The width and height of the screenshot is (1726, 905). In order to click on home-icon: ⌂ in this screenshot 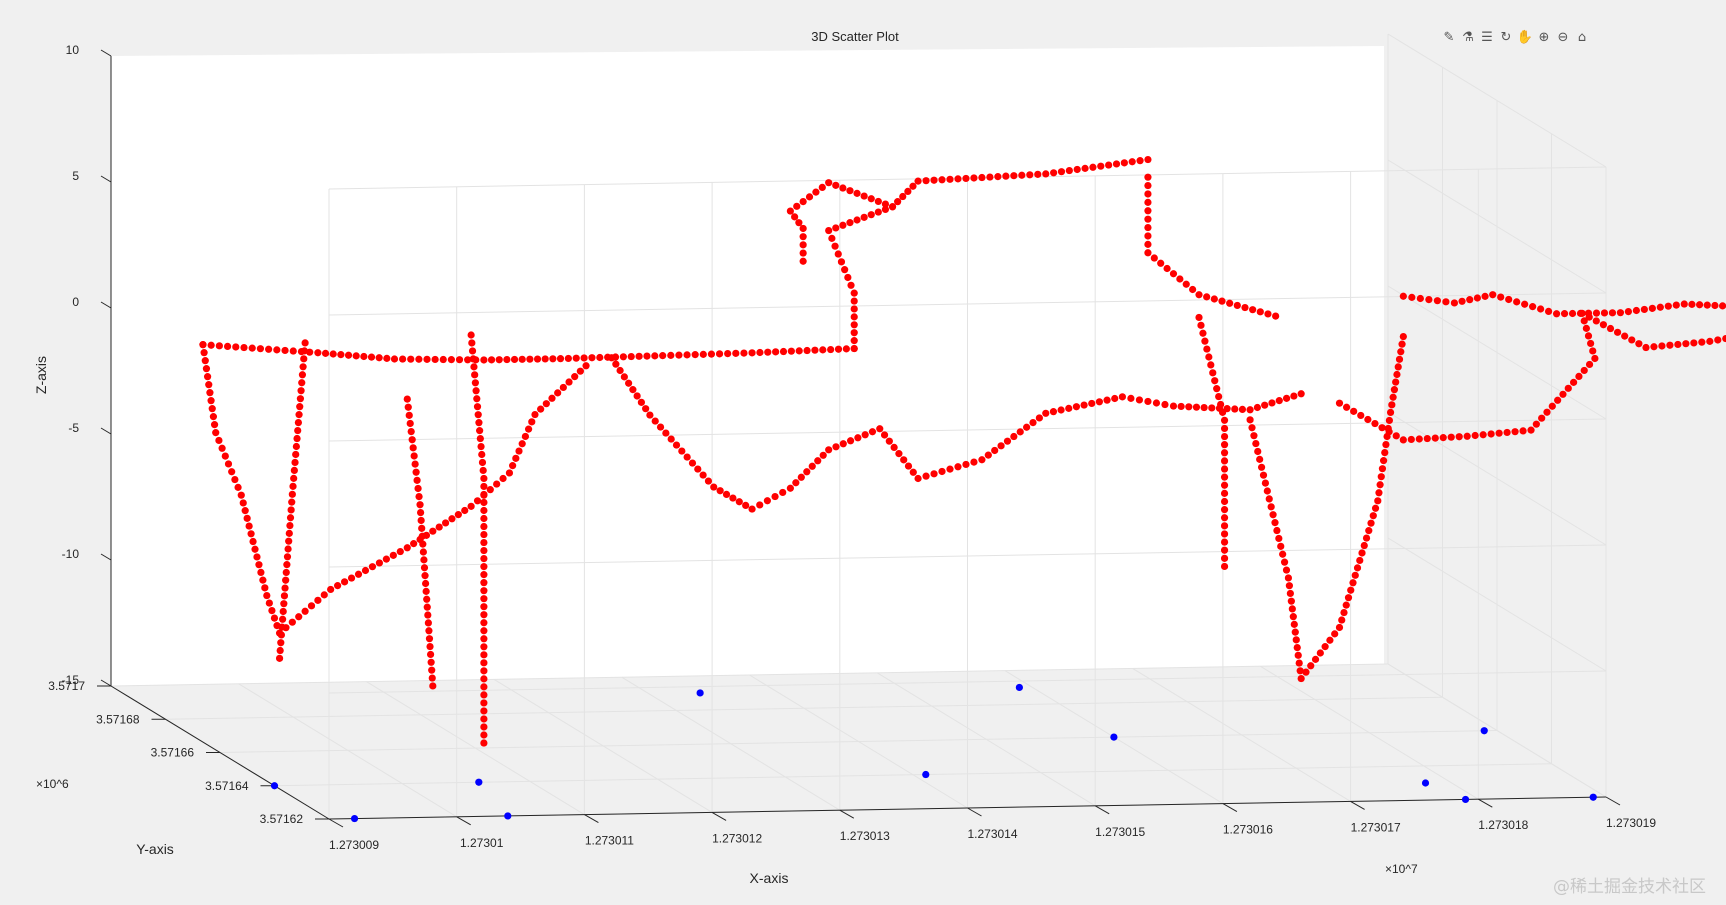, I will do `click(1582, 37)`.